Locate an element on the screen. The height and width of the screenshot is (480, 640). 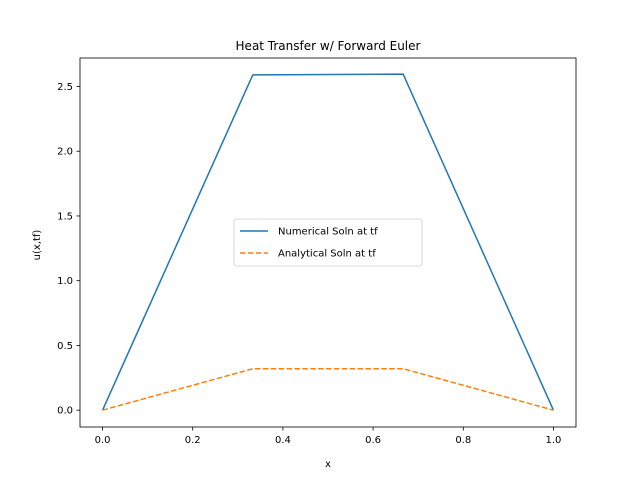
x-tick-label: 0.2 is located at coordinates (193, 440).